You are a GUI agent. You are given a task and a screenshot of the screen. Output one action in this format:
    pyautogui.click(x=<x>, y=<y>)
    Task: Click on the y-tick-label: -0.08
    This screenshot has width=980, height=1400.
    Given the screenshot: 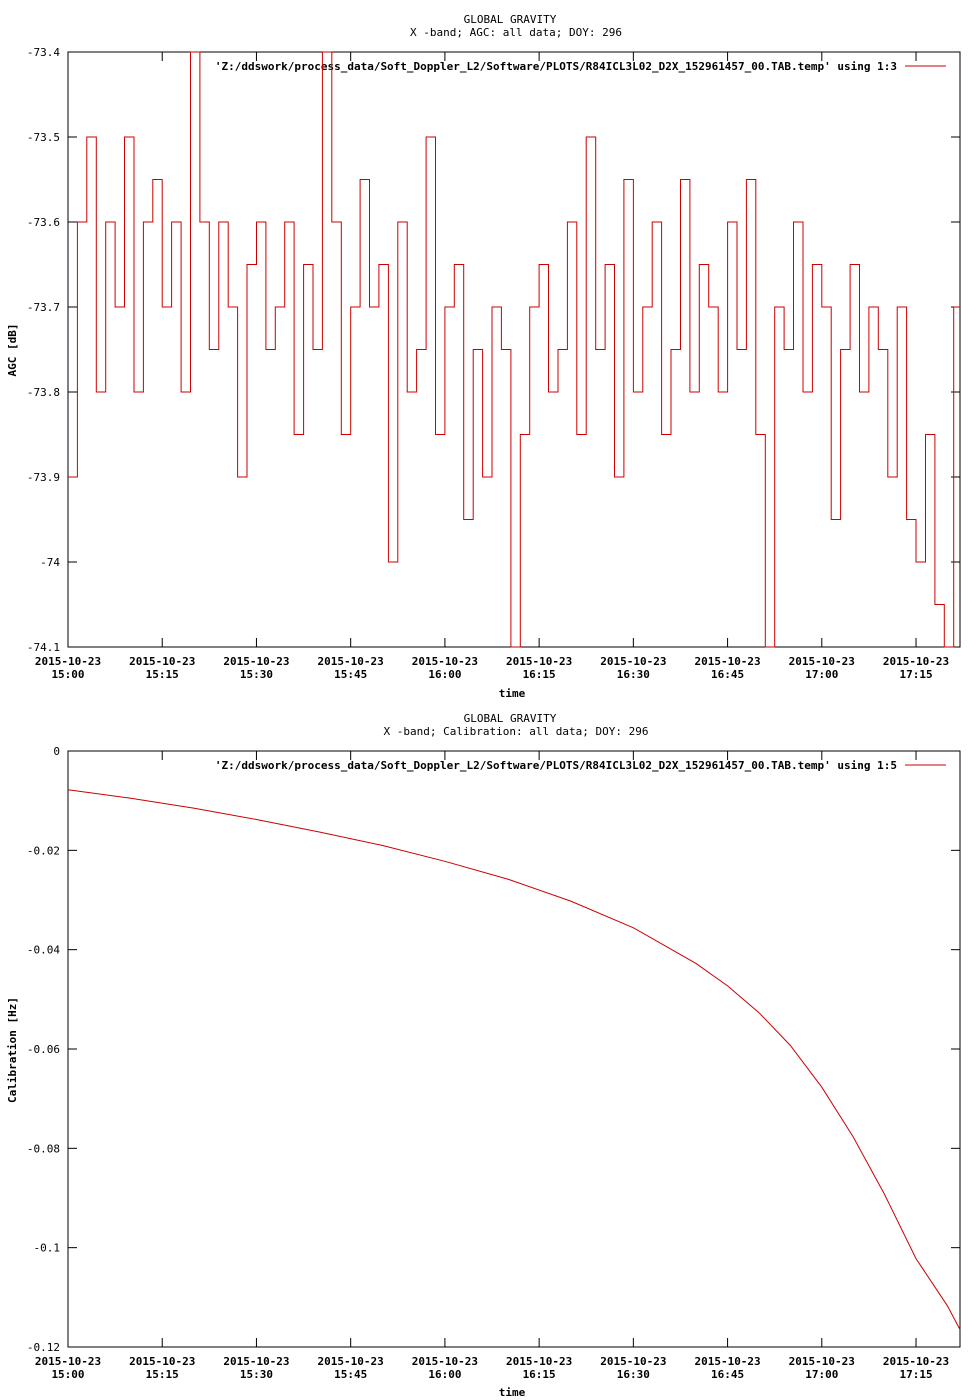 What is the action you would take?
    pyautogui.click(x=43, y=1148)
    